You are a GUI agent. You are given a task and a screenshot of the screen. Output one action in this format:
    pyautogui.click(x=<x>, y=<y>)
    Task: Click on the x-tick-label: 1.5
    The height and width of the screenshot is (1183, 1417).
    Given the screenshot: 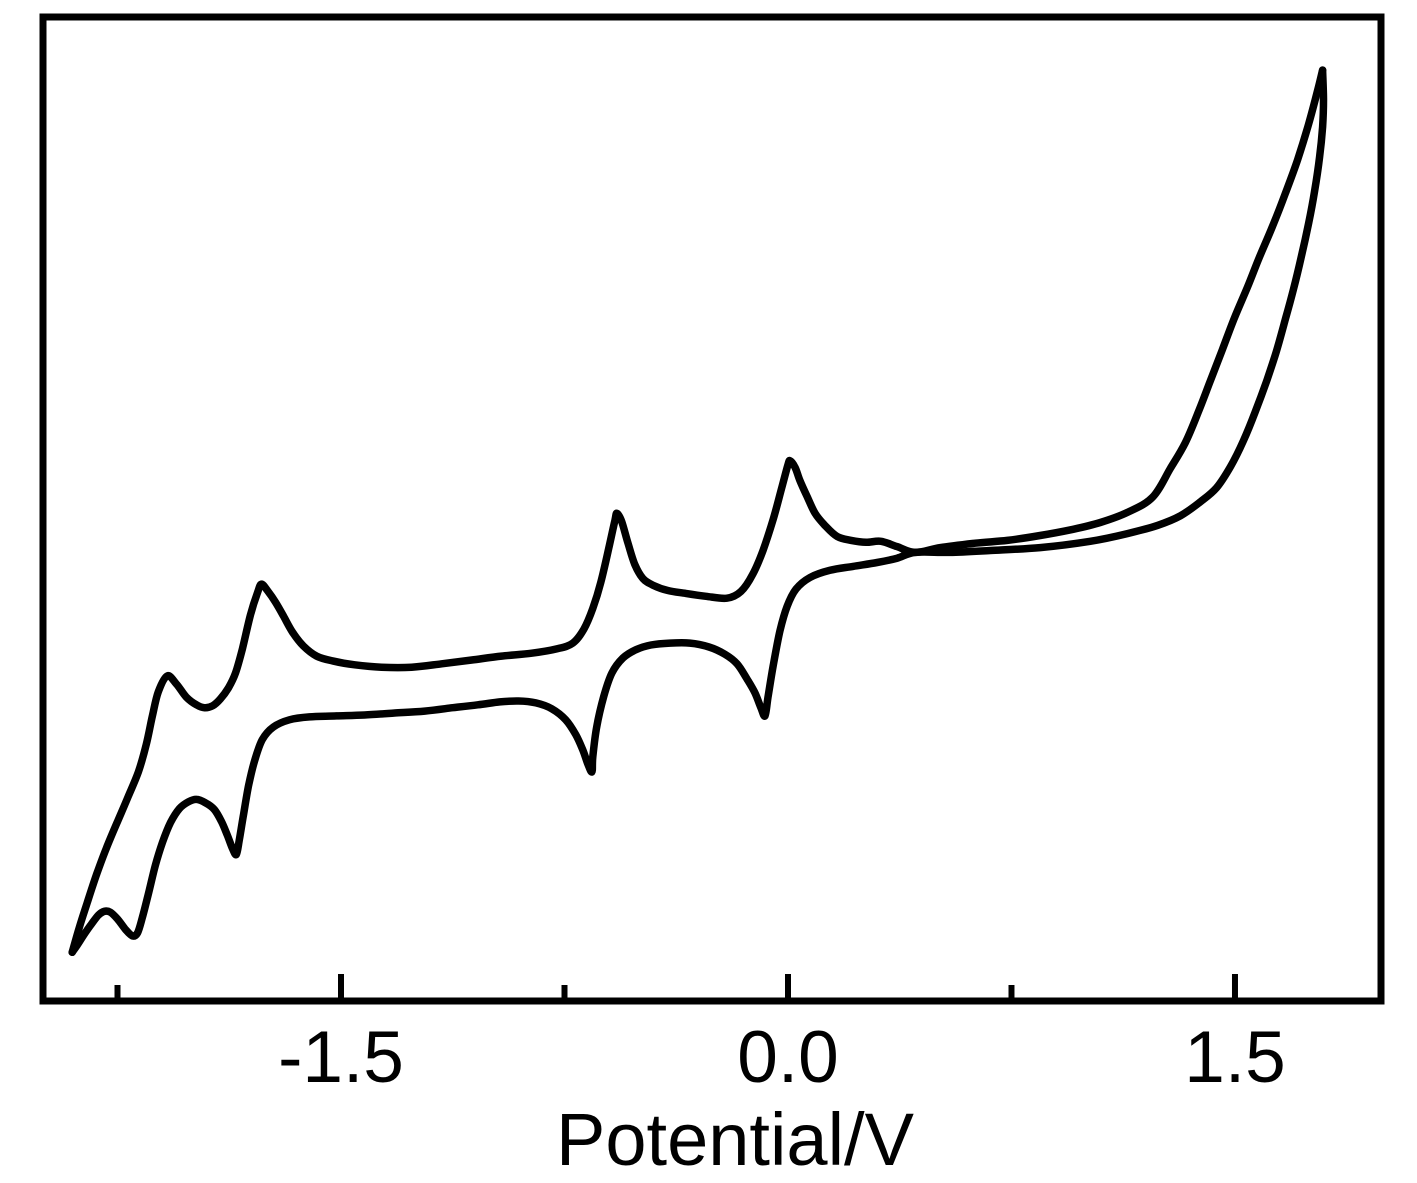 What is the action you would take?
    pyautogui.click(x=1234, y=1057)
    